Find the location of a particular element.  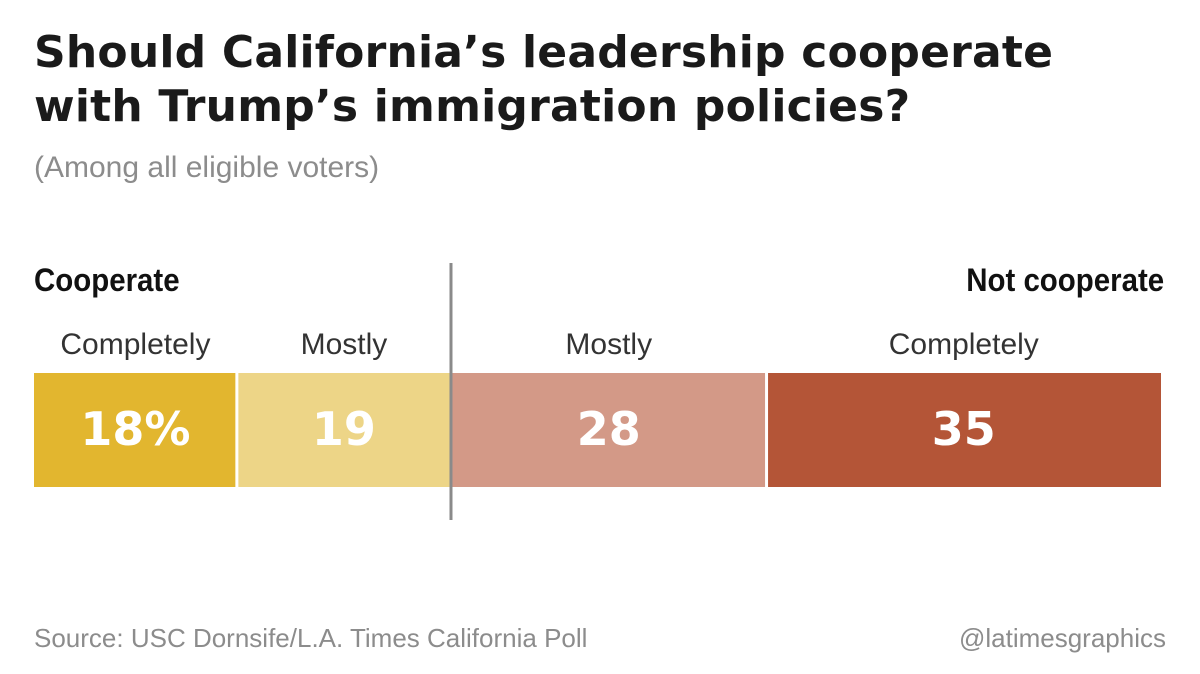

value-label-not-cooperate-completely: 35 is located at coordinates (964, 429).